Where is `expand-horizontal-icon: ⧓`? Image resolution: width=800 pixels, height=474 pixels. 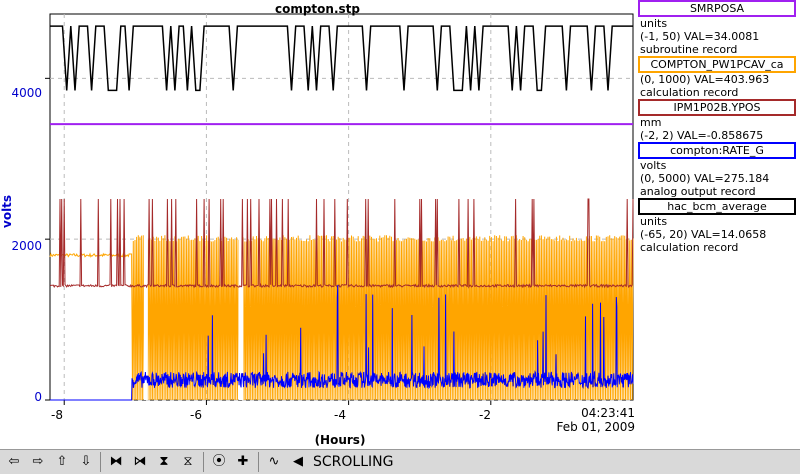 expand-horizontal-icon: ⧓ is located at coordinates (116, 461).